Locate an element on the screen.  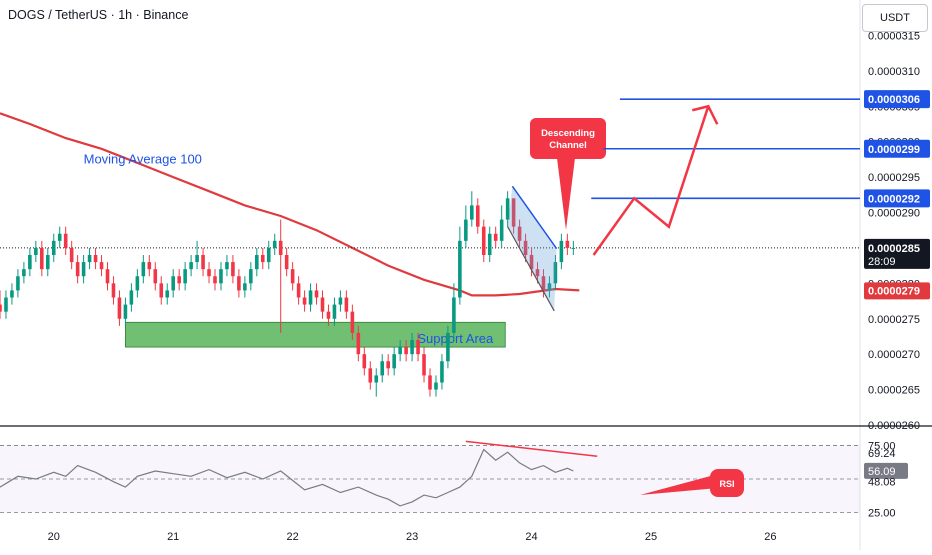
currency-unit-button: USDT is located at coordinates (895, 18).